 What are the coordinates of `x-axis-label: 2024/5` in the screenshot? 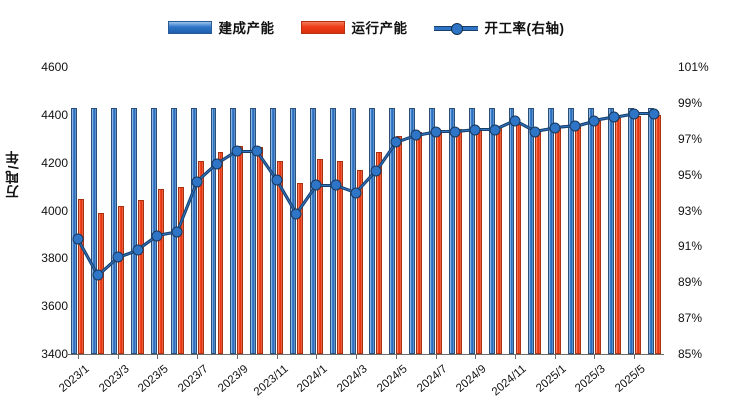 It's located at (392, 379).